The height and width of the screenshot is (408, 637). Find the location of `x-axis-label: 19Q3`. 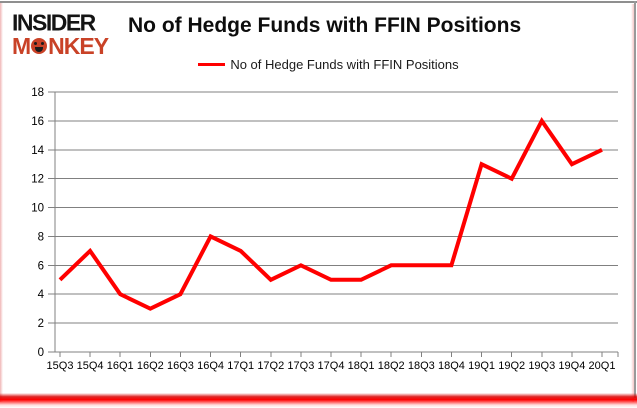

x-axis-label: 19Q3 is located at coordinates (541, 366).